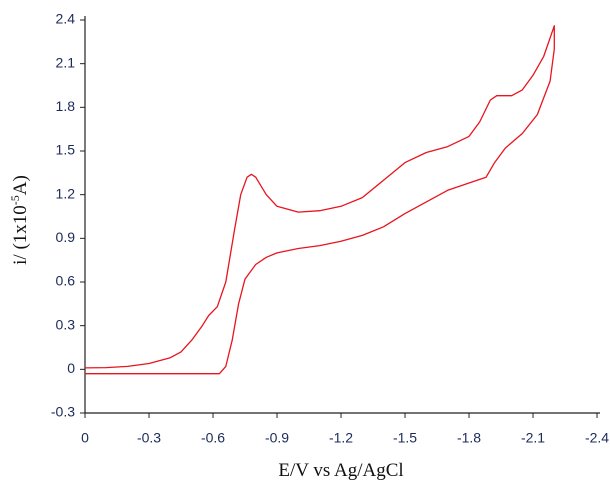  What do you see at coordinates (66, 19) in the screenshot?
I see `y-tick-label: 2.4` at bounding box center [66, 19].